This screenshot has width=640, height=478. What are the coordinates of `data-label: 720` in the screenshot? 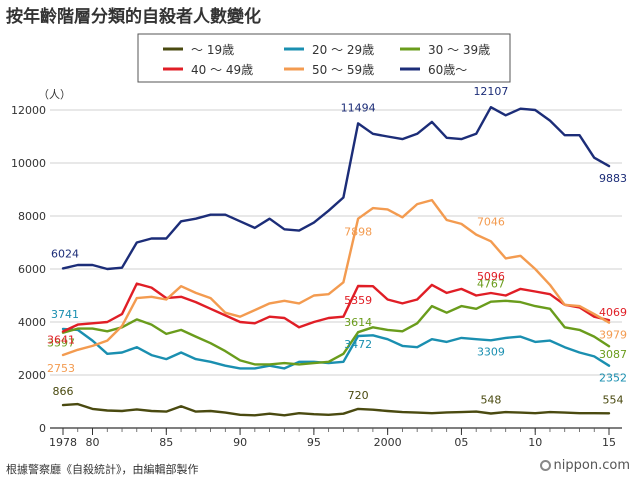 It's located at (358, 395).